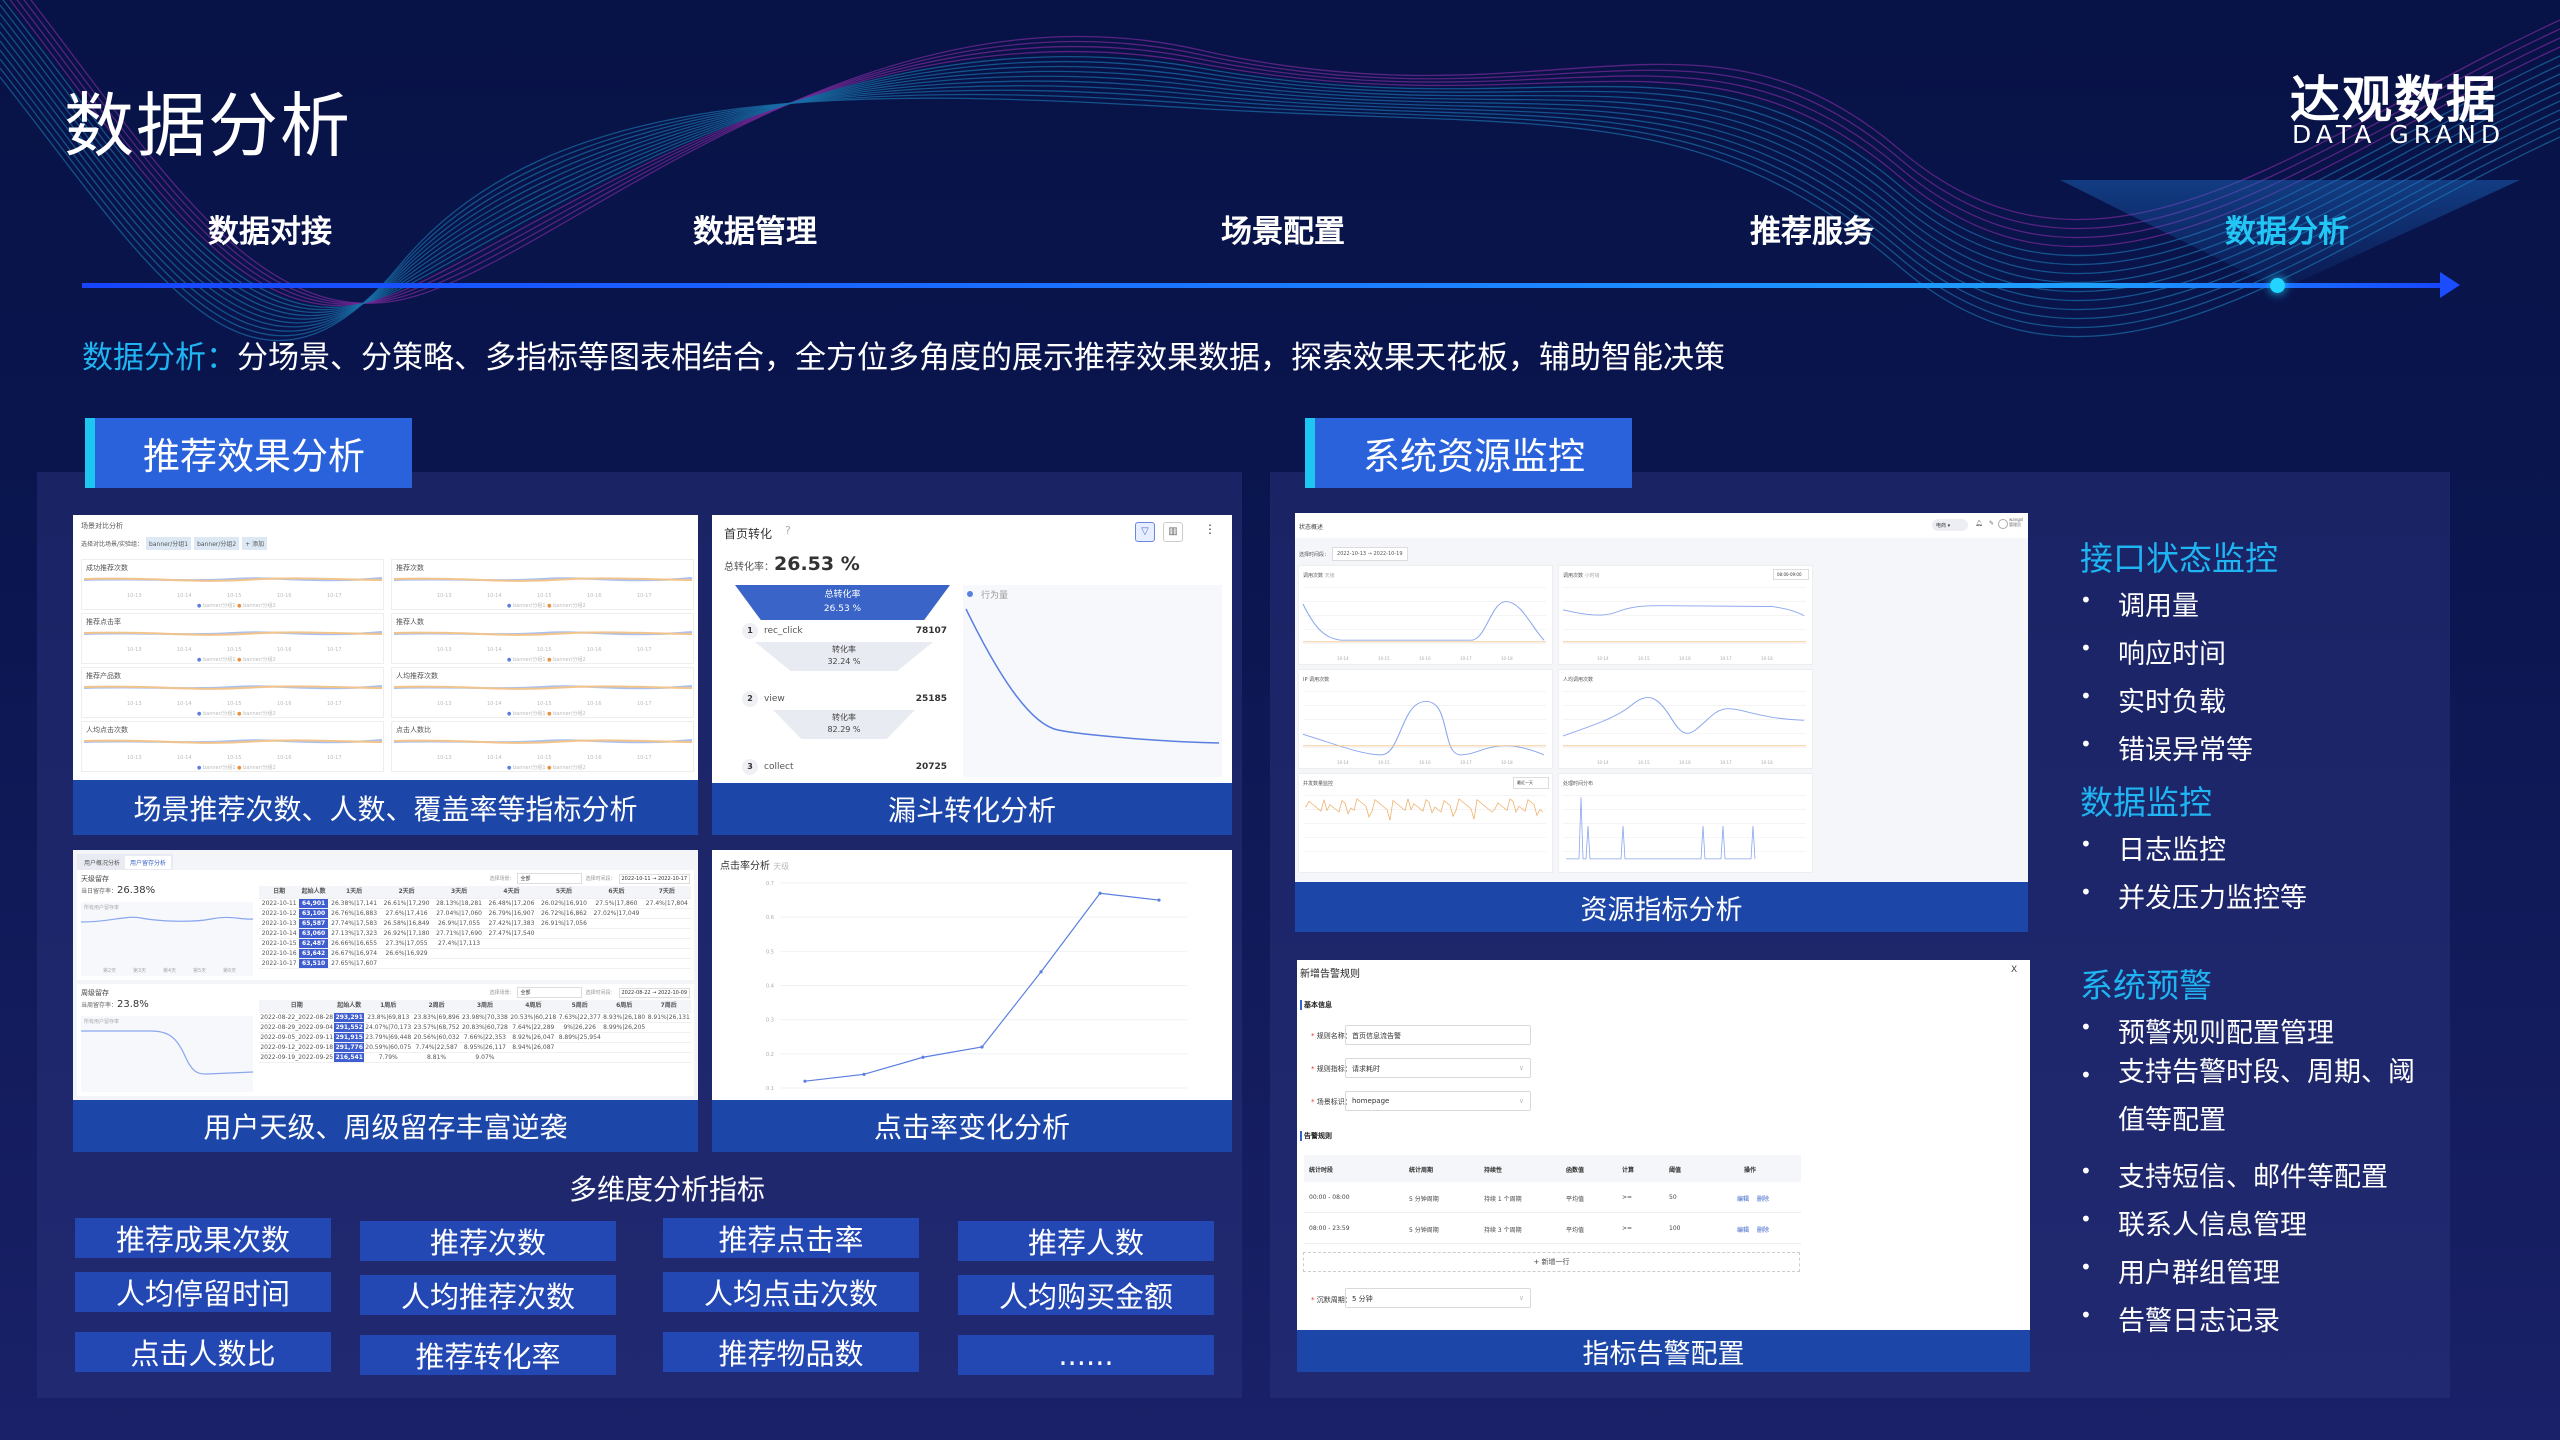 This screenshot has width=2560, height=1440. What do you see at coordinates (1362, 1299) in the screenshot?
I see `silence-value: 5 分钟` at bounding box center [1362, 1299].